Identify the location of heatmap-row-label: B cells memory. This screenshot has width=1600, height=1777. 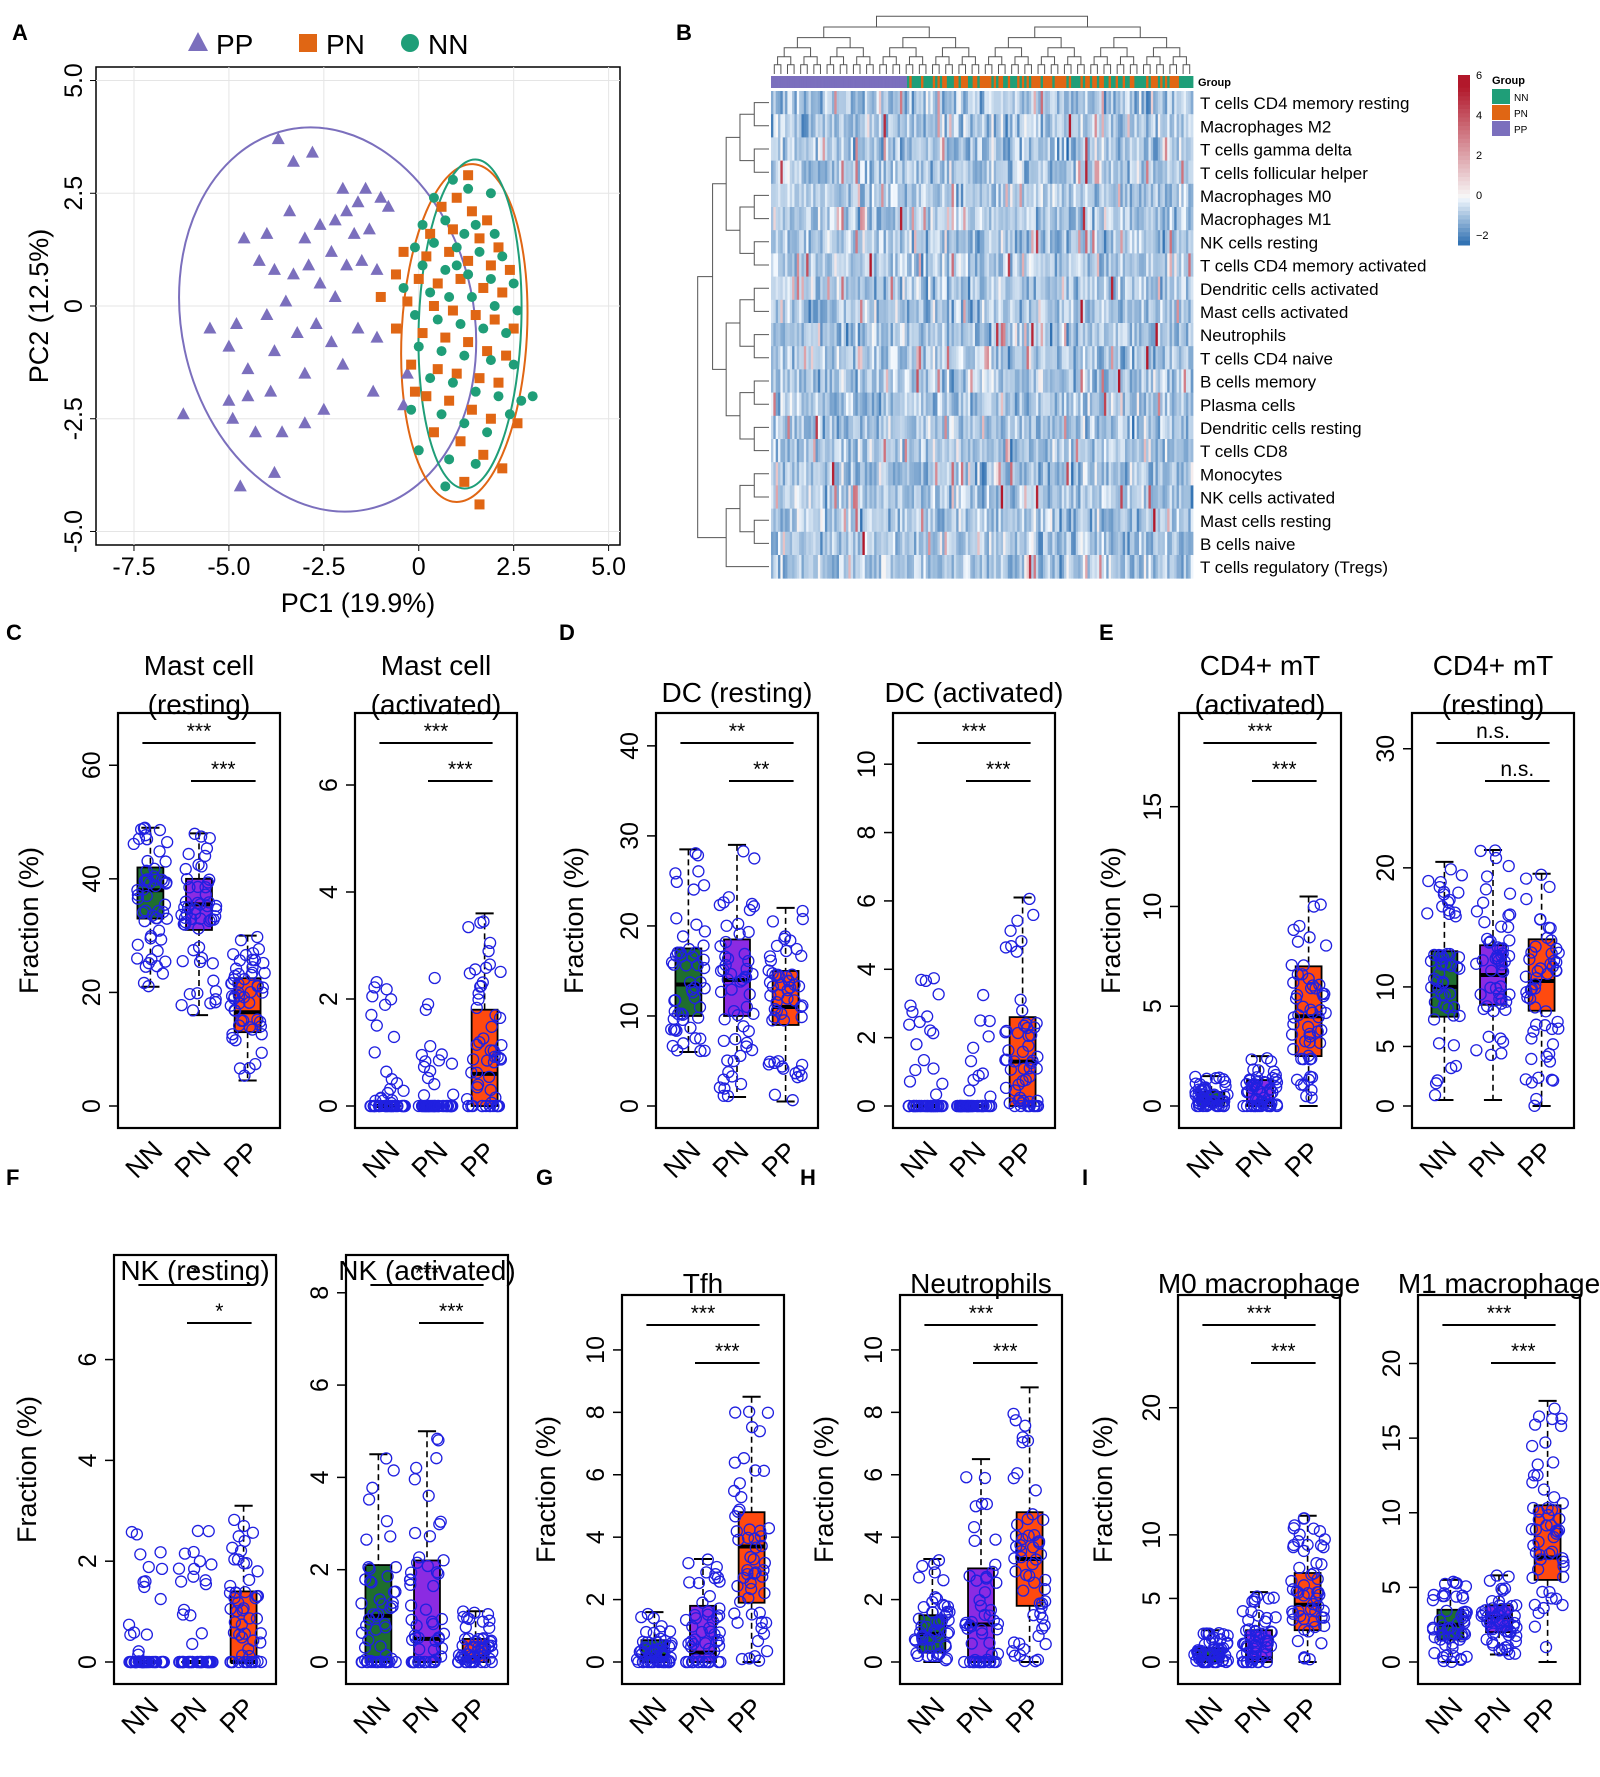
(1258, 382).